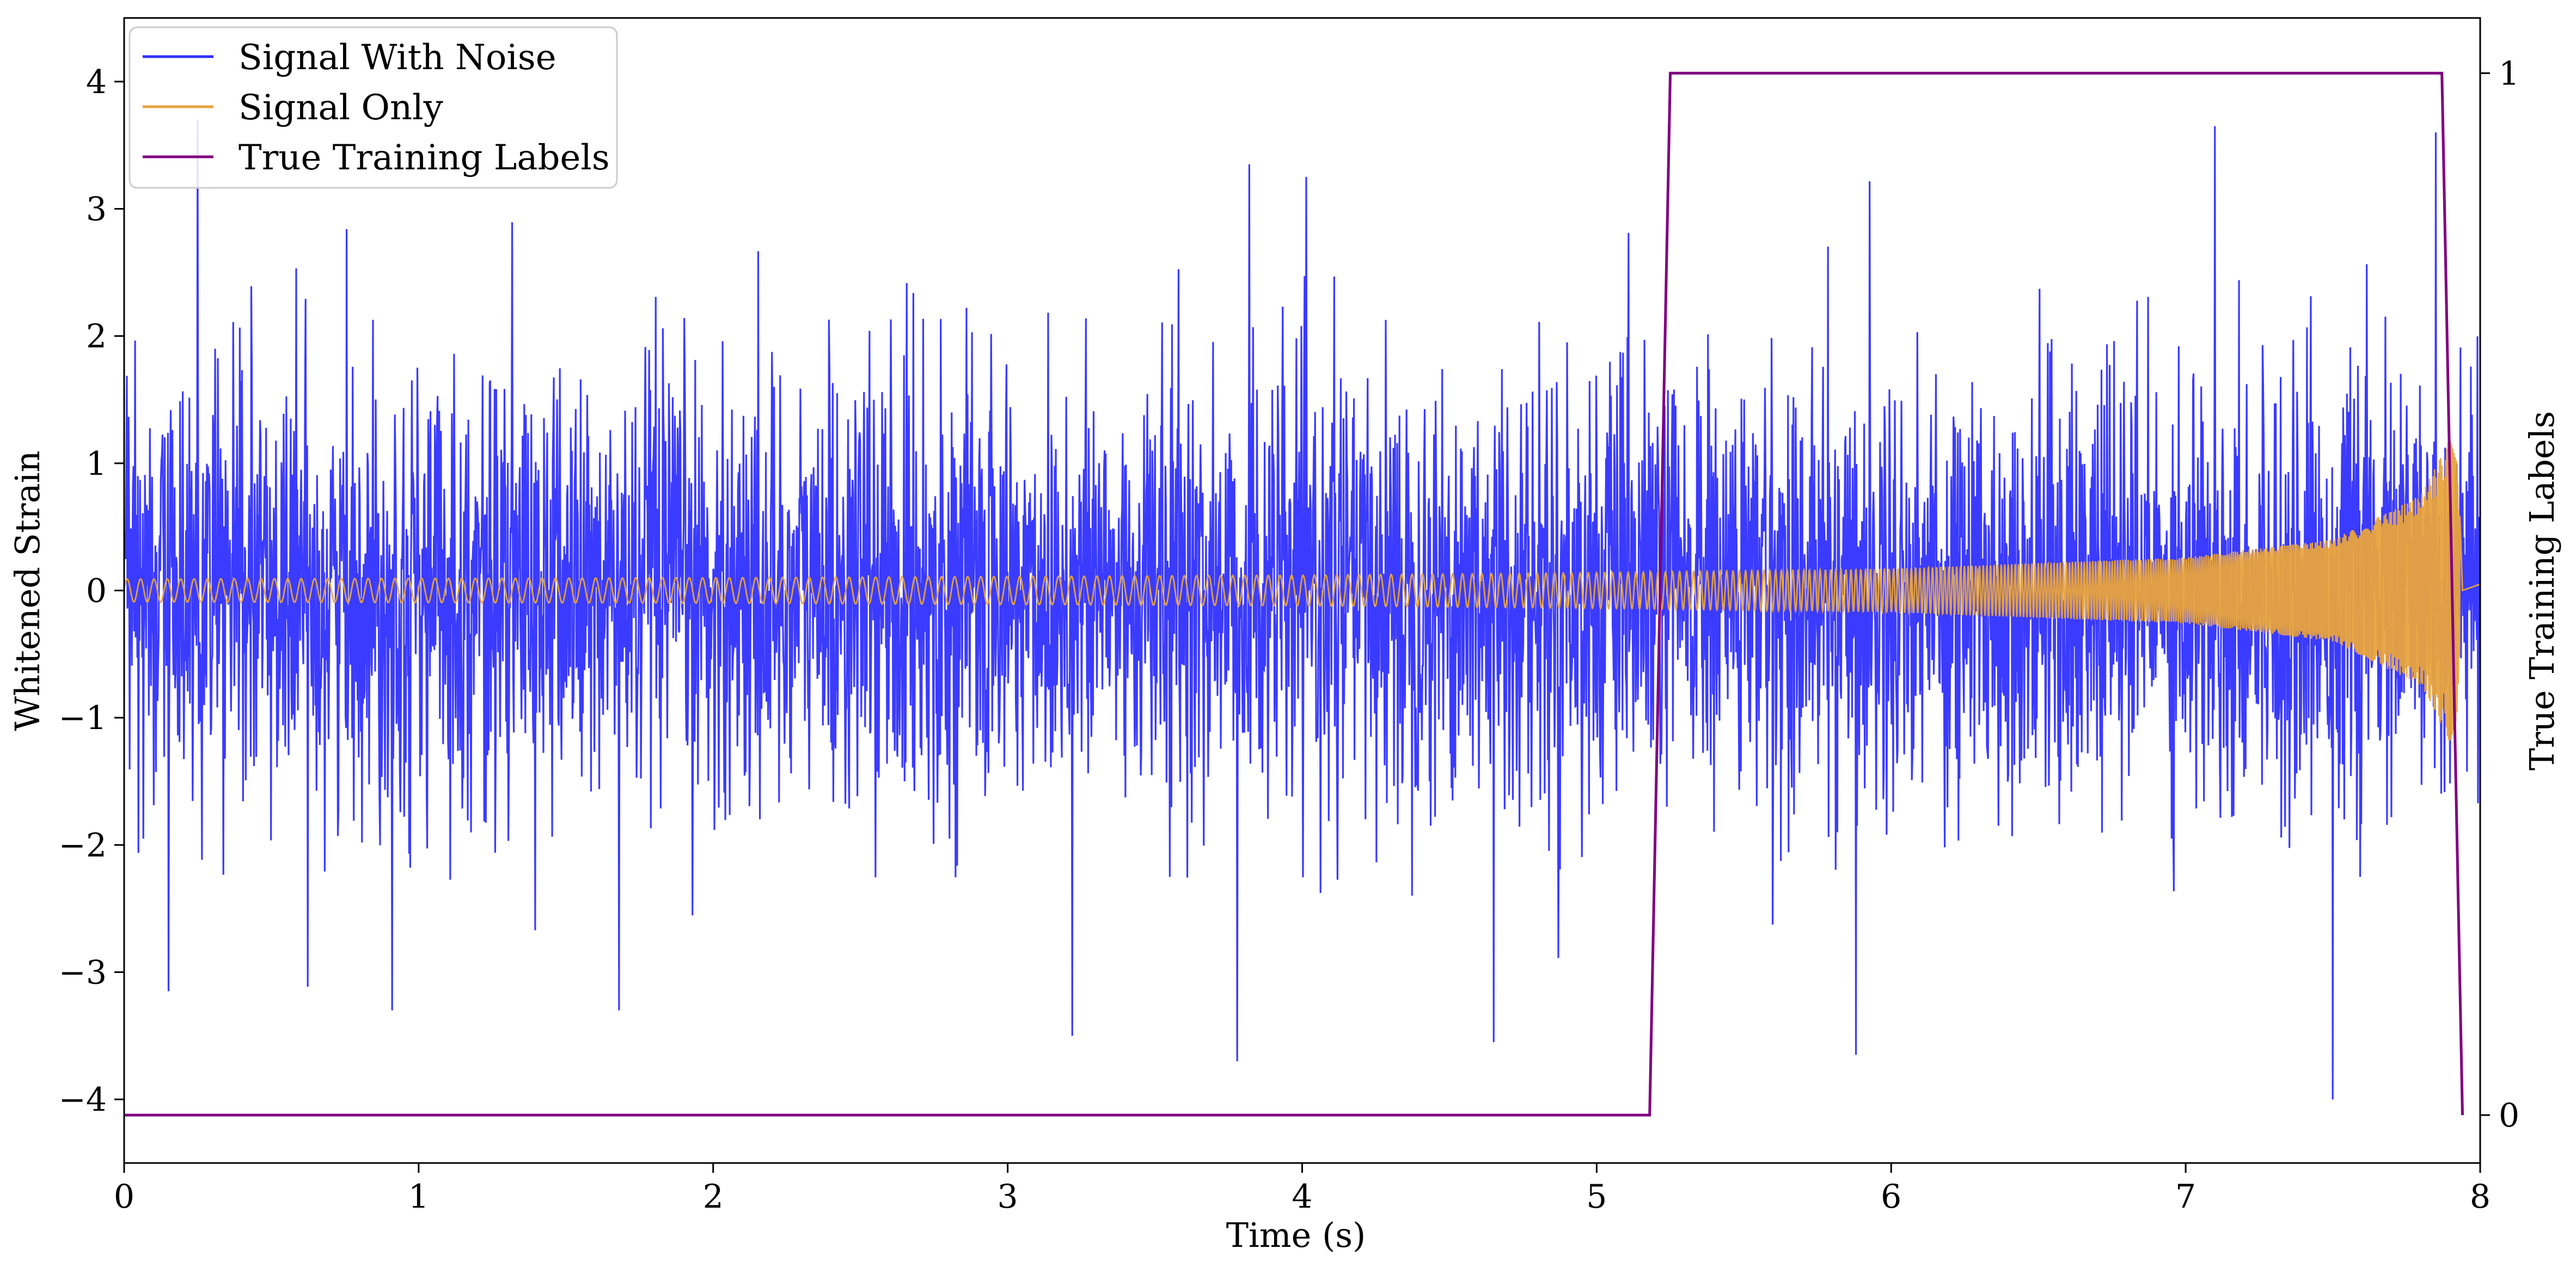 The height and width of the screenshot is (1273, 2576). I want to click on legend-label-true-training-labels: True Training Labels, so click(424, 158).